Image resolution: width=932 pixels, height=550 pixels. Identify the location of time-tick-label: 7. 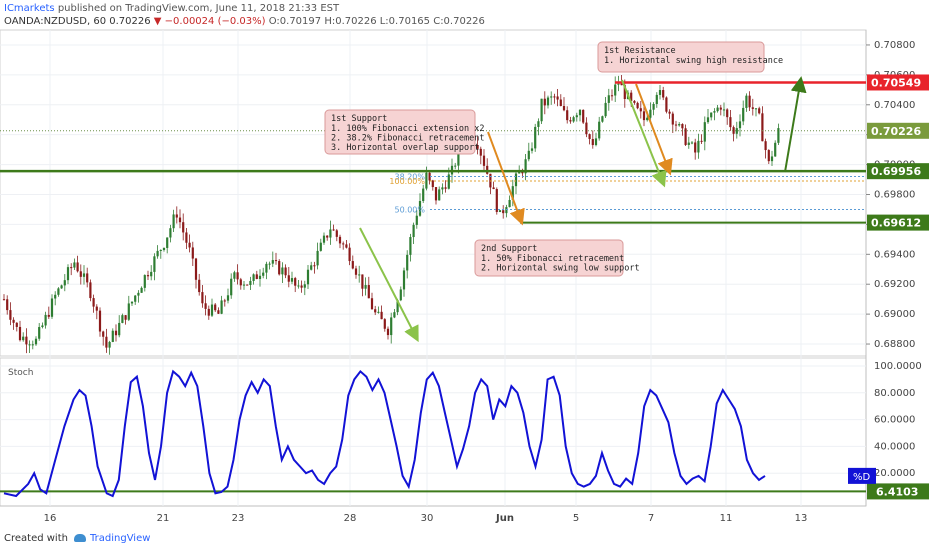
(651, 518).